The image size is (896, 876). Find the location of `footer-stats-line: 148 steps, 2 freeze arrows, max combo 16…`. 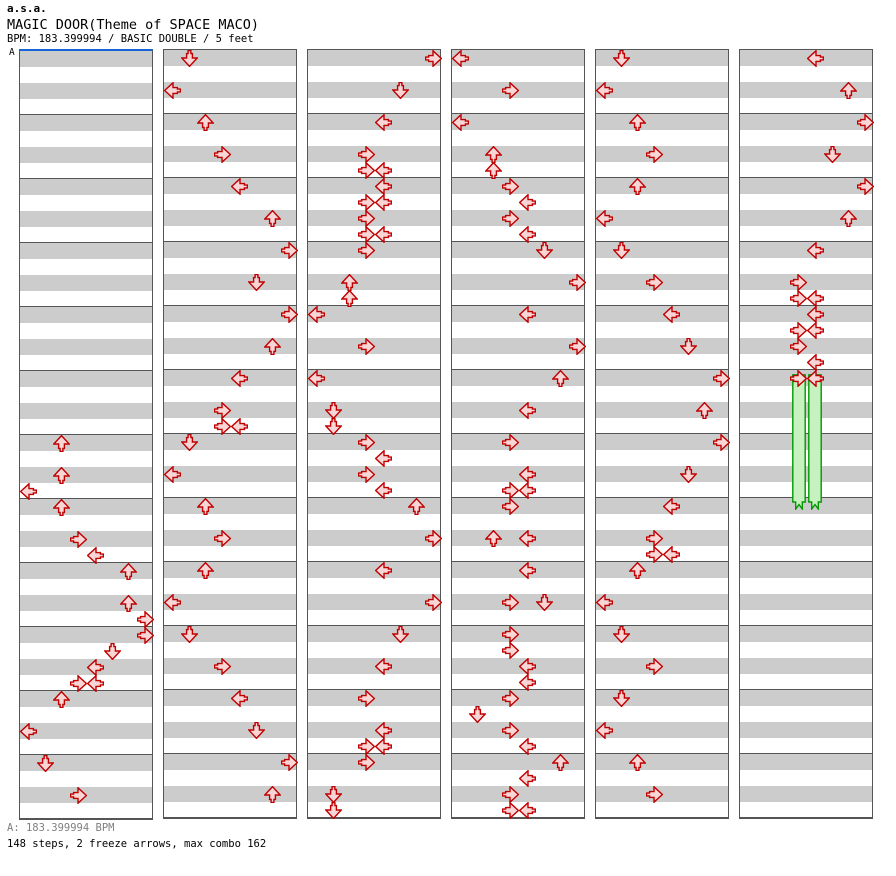

footer-stats-line: 148 steps, 2 freeze arrows, max combo 16… is located at coordinates (137, 844).